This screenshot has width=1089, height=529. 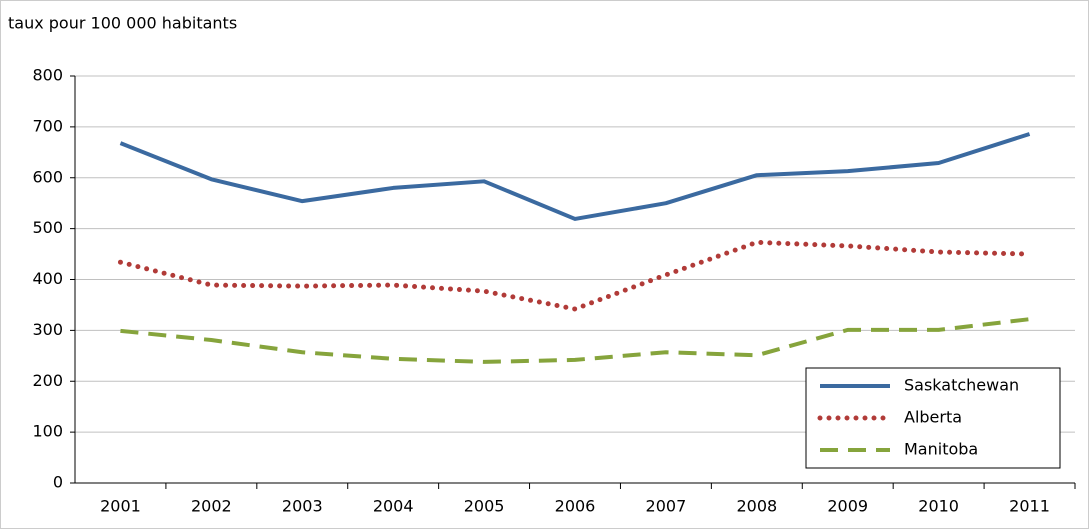 What do you see at coordinates (47, 329) in the screenshot?
I see `y-tick-label: 300` at bounding box center [47, 329].